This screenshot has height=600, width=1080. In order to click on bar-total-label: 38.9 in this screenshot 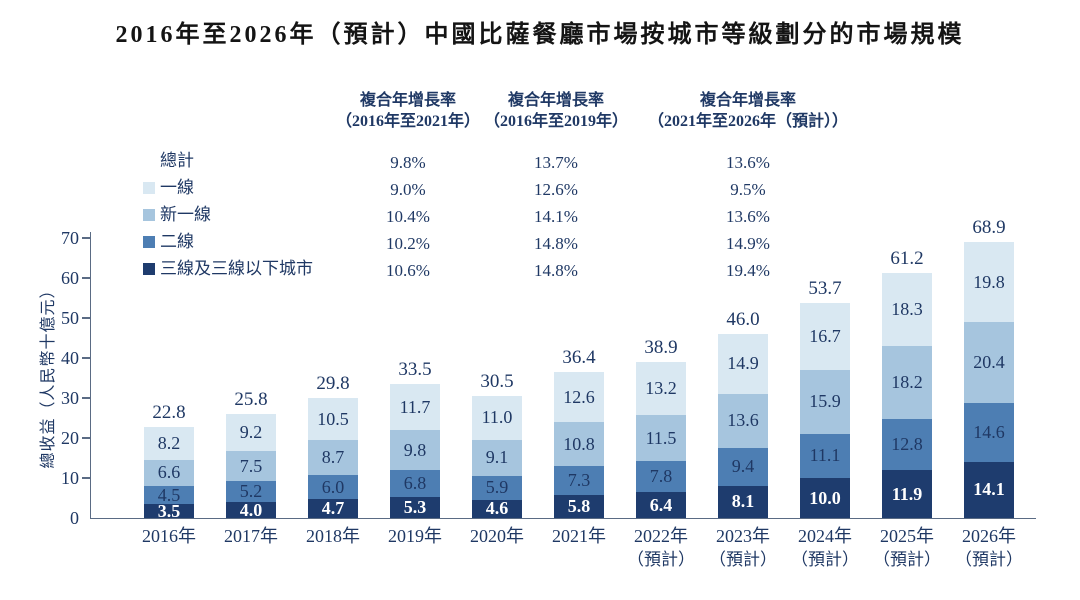, I will do `click(661, 348)`.